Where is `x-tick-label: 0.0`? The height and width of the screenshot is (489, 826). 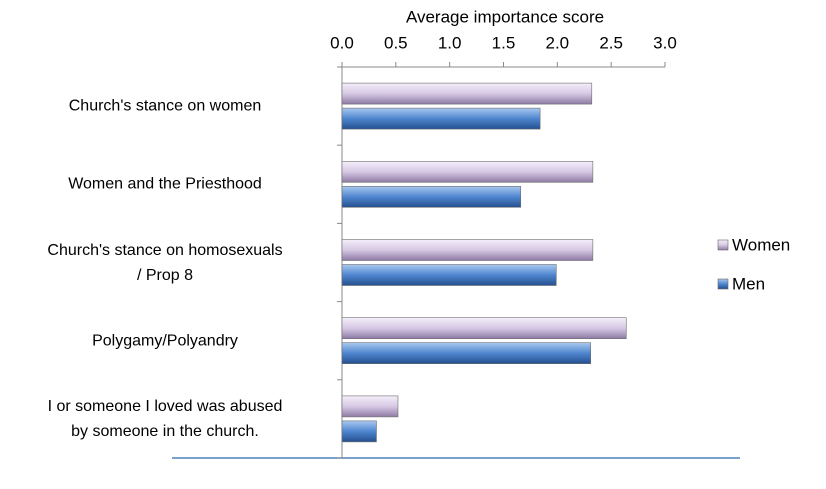
x-tick-label: 0.0 is located at coordinates (342, 42).